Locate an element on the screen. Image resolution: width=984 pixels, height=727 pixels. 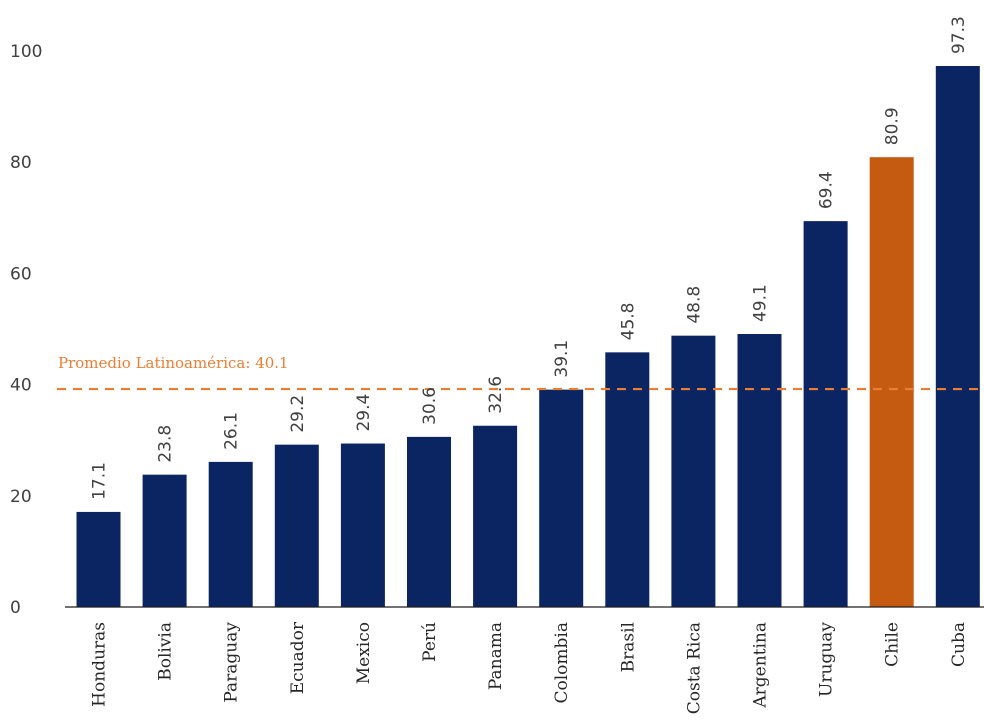
x-tick-label: Costa Rica is located at coordinates (694, 668).